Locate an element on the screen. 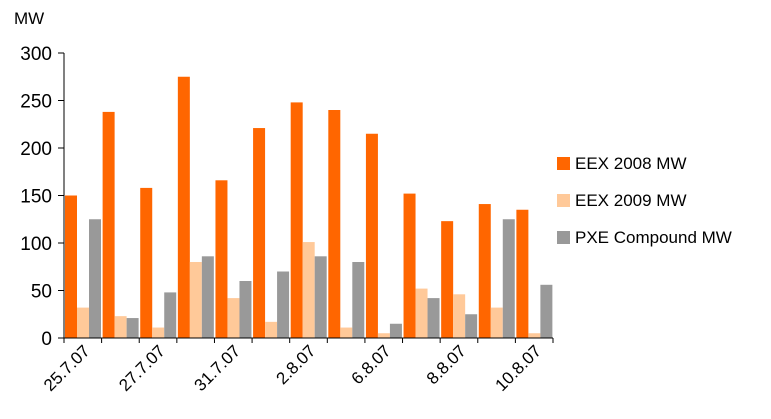 The image size is (771, 419). bar-eex-2009-mw-26.7.07 is located at coordinates (120, 327).